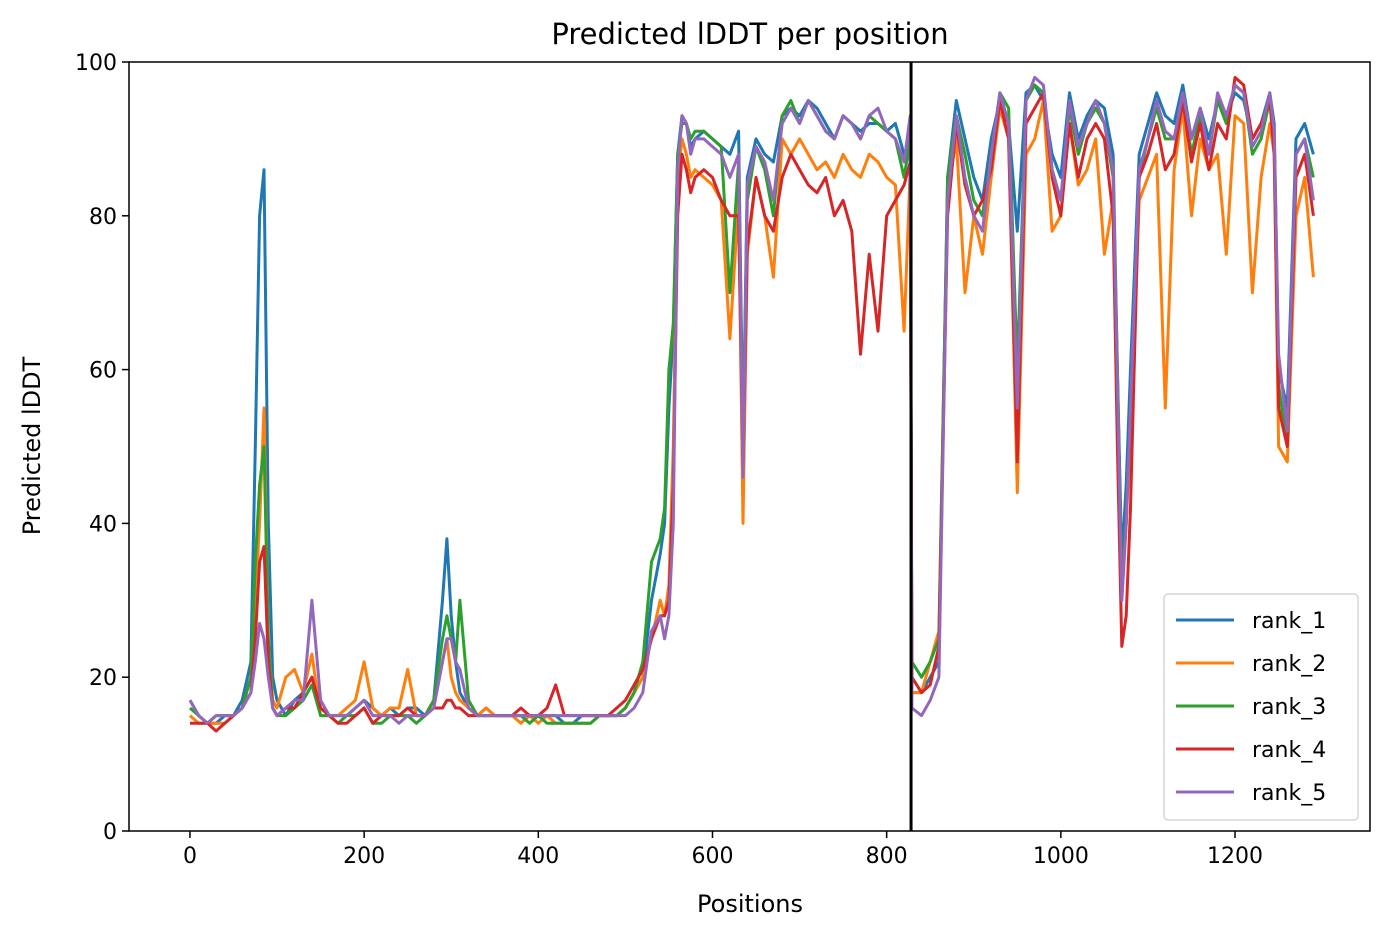 This screenshot has height=939, width=1391. Describe the element at coordinates (538, 856) in the screenshot. I see `x-tick-label: 400` at that location.